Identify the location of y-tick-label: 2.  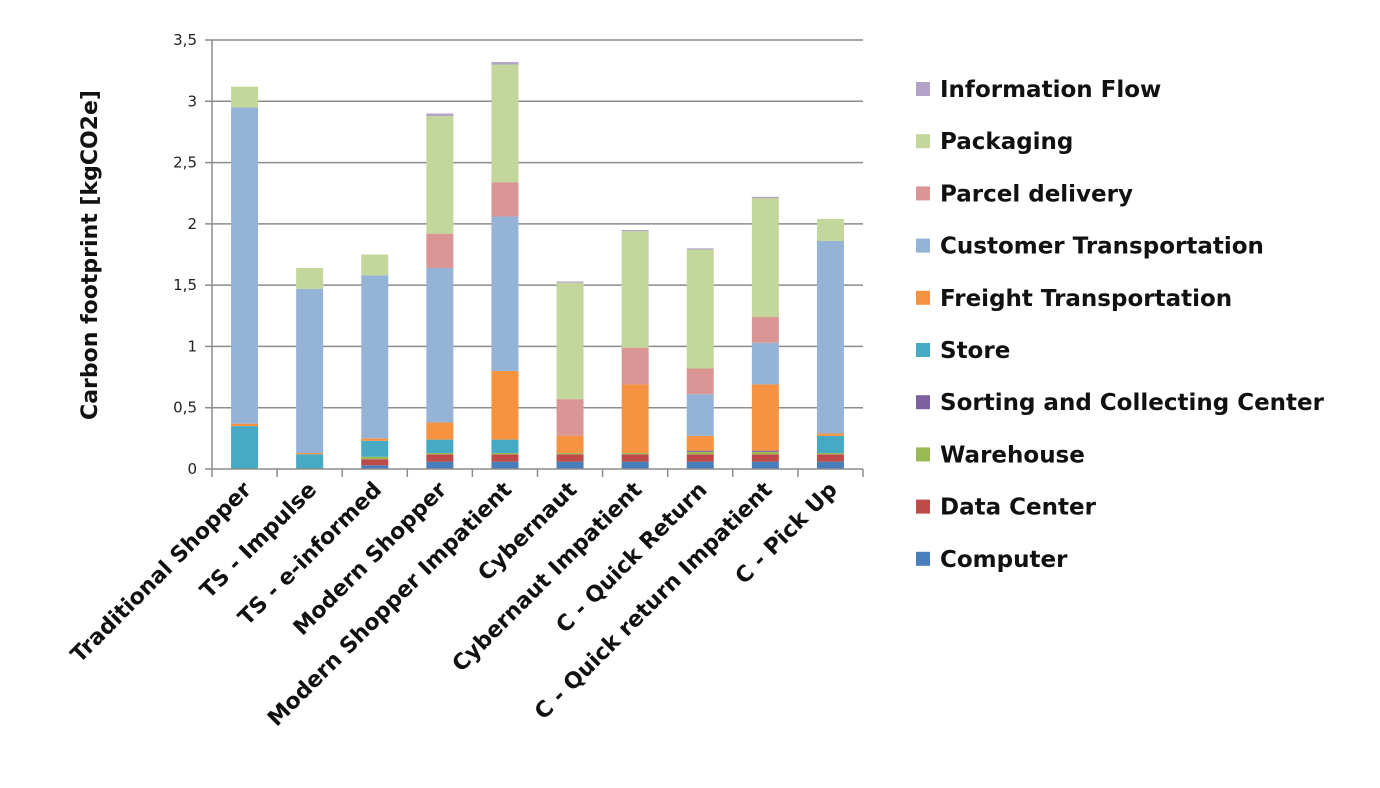
(192, 224).